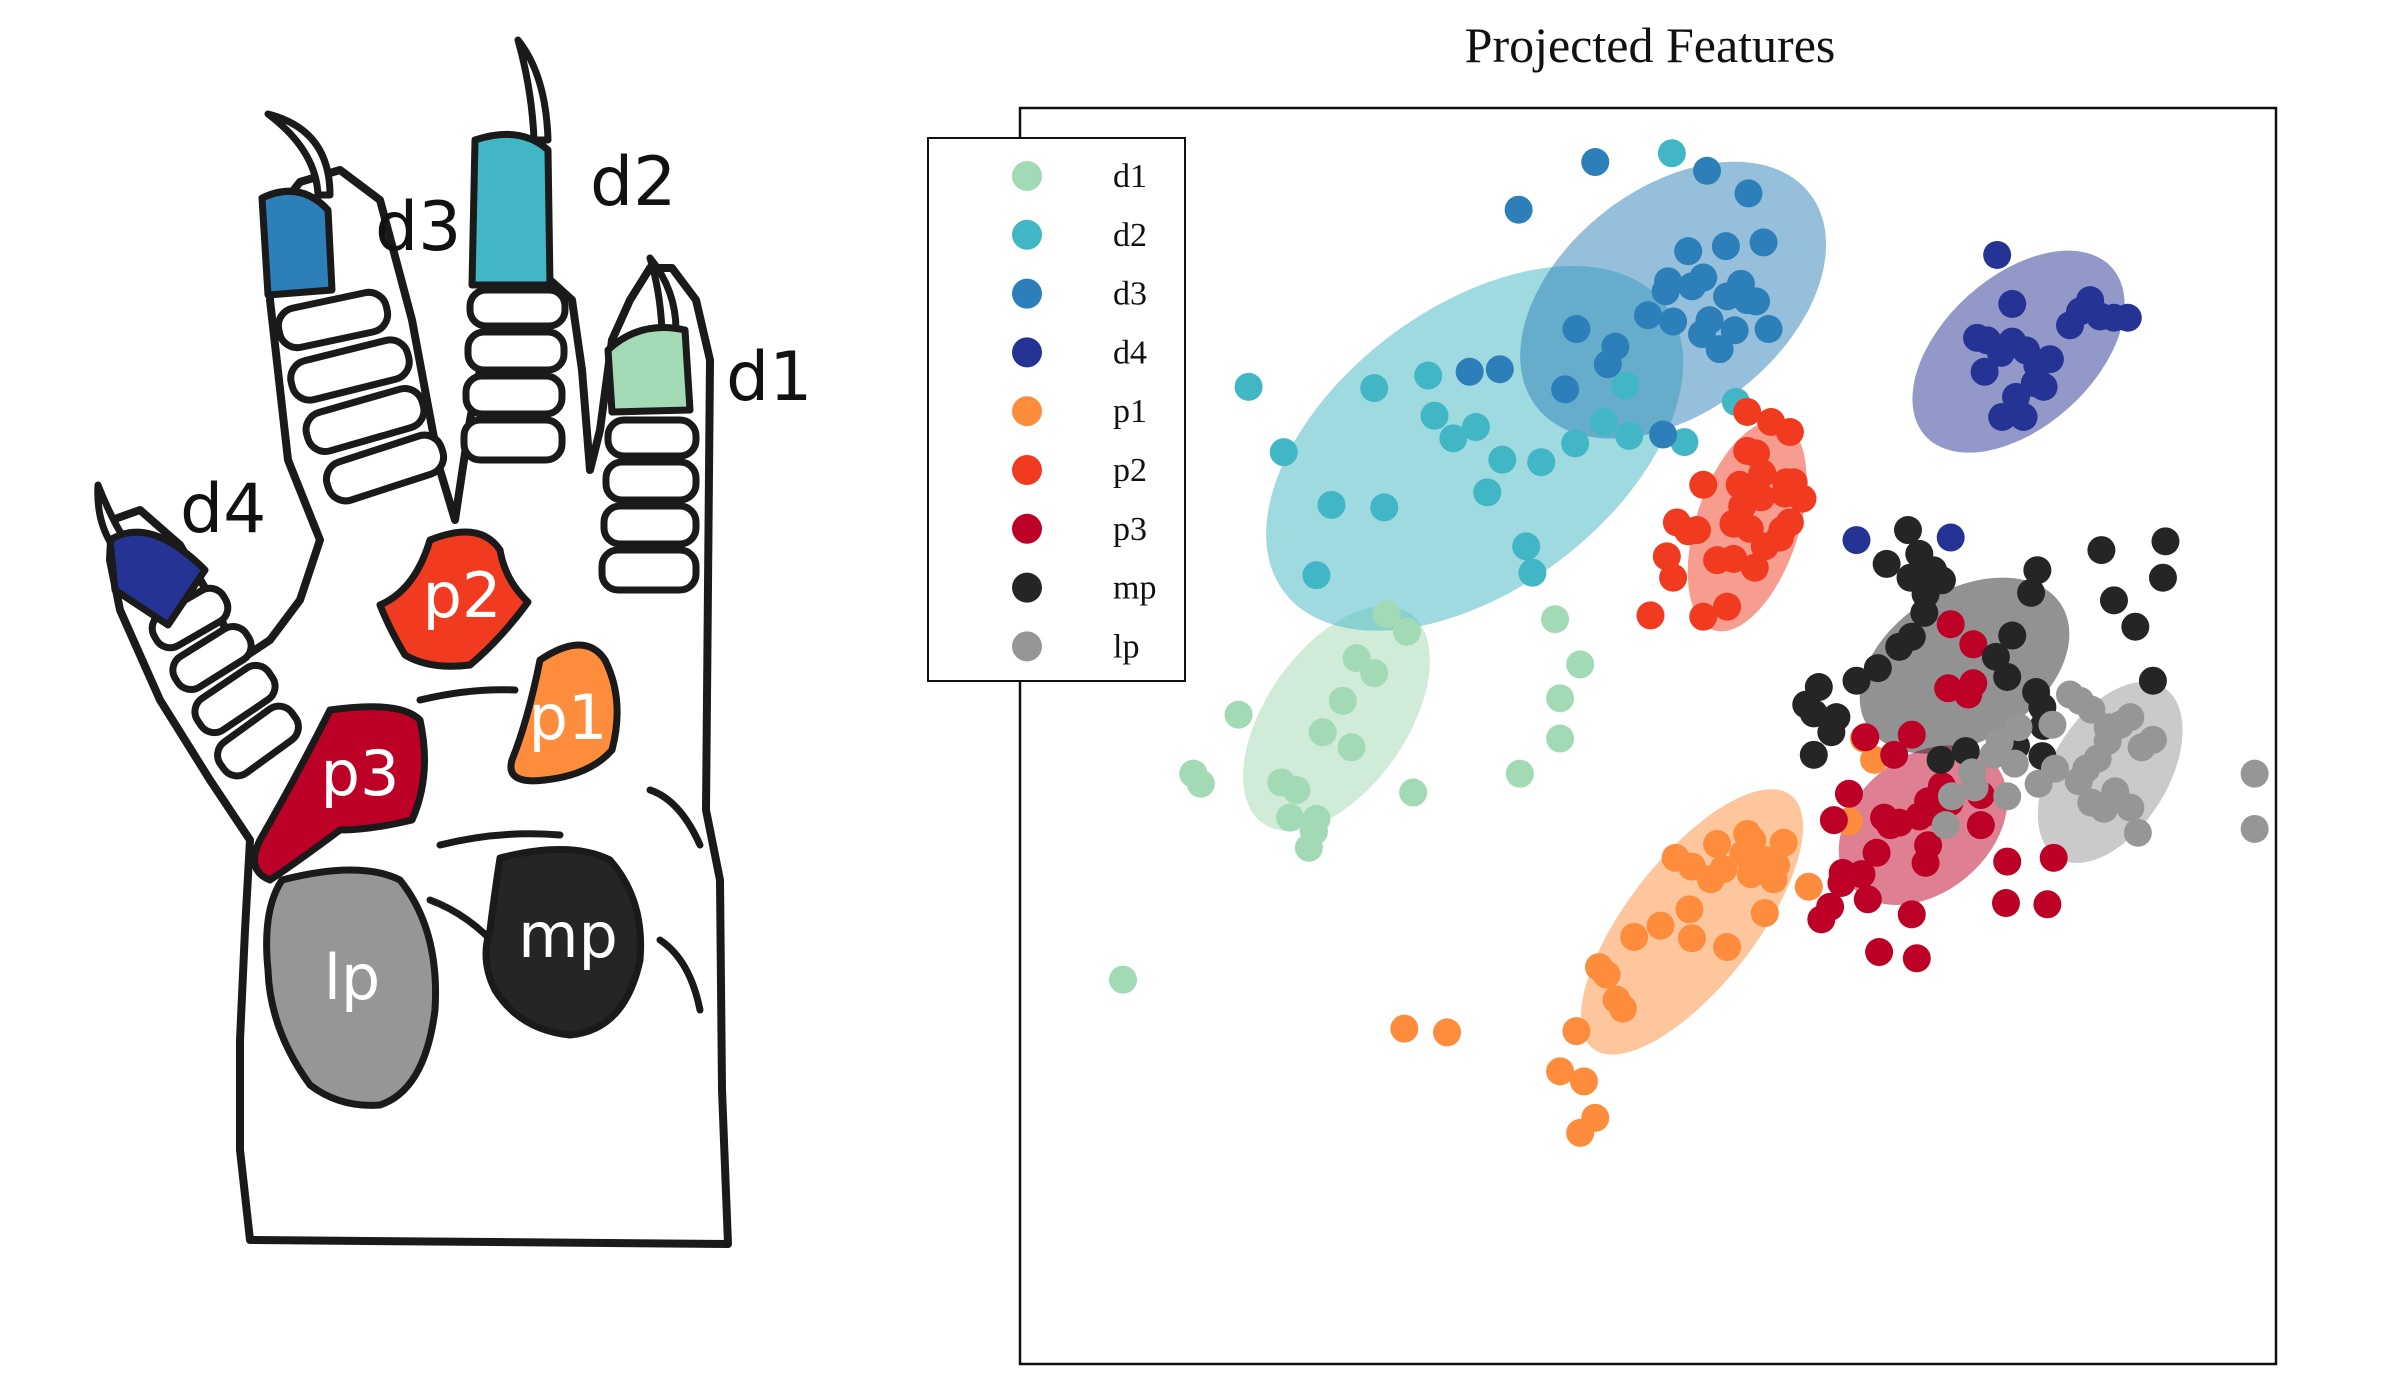  What do you see at coordinates (568, 935) in the screenshot?
I see `pad-label-mp: mp` at bounding box center [568, 935].